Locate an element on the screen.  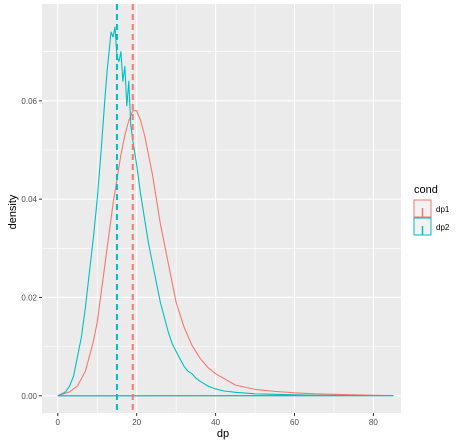
x-tick-label: 40 is located at coordinates (215, 422).